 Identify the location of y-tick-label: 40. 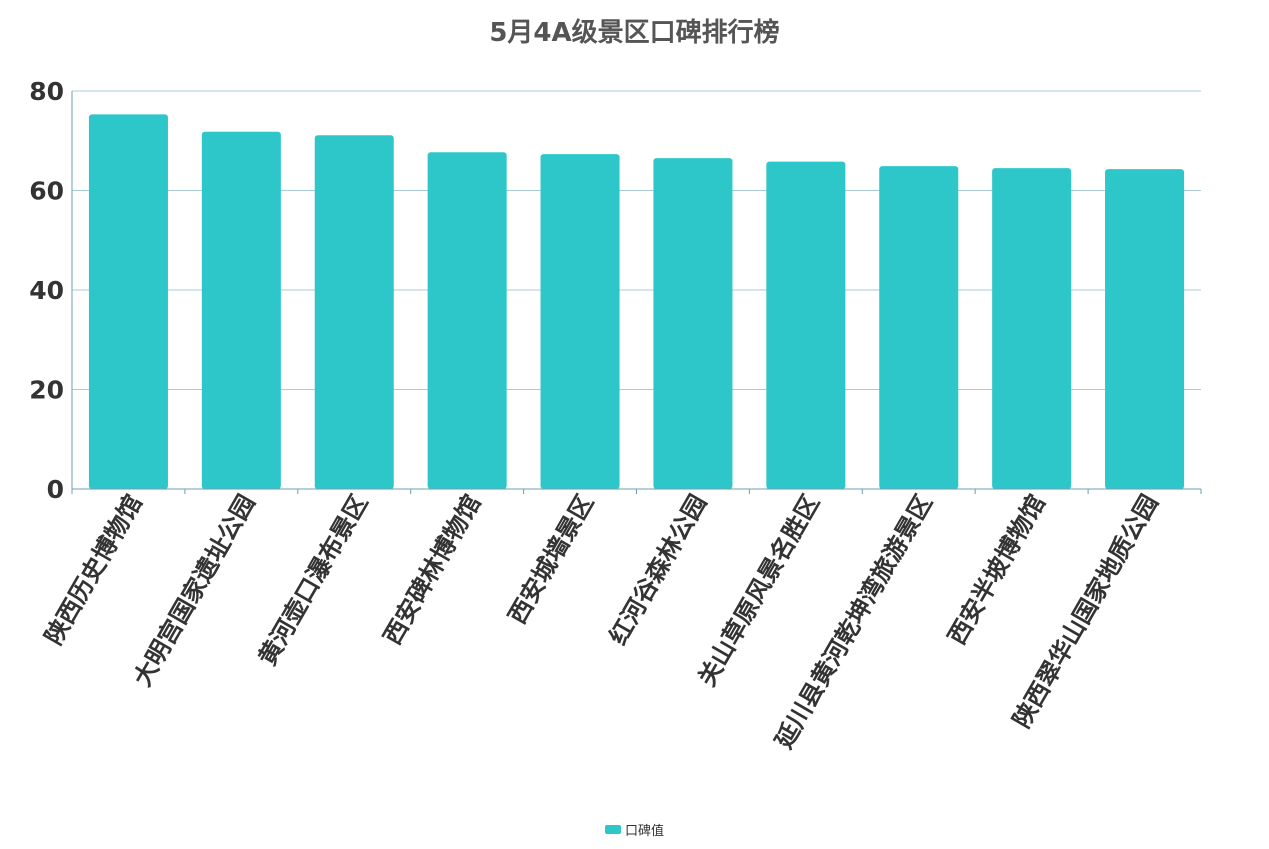
(46, 290).